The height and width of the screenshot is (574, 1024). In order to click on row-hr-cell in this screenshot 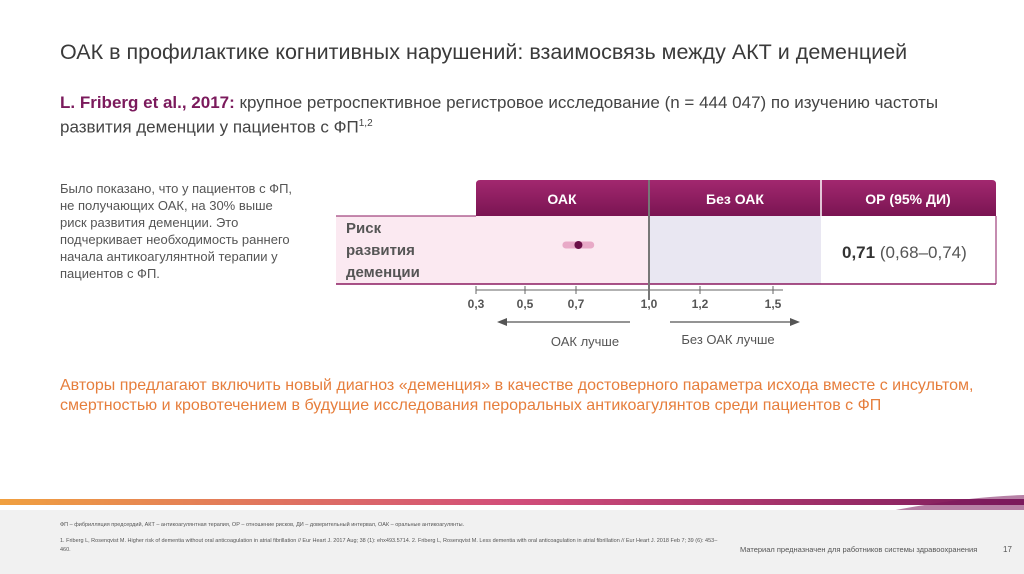, I will do `click(908, 250)`.